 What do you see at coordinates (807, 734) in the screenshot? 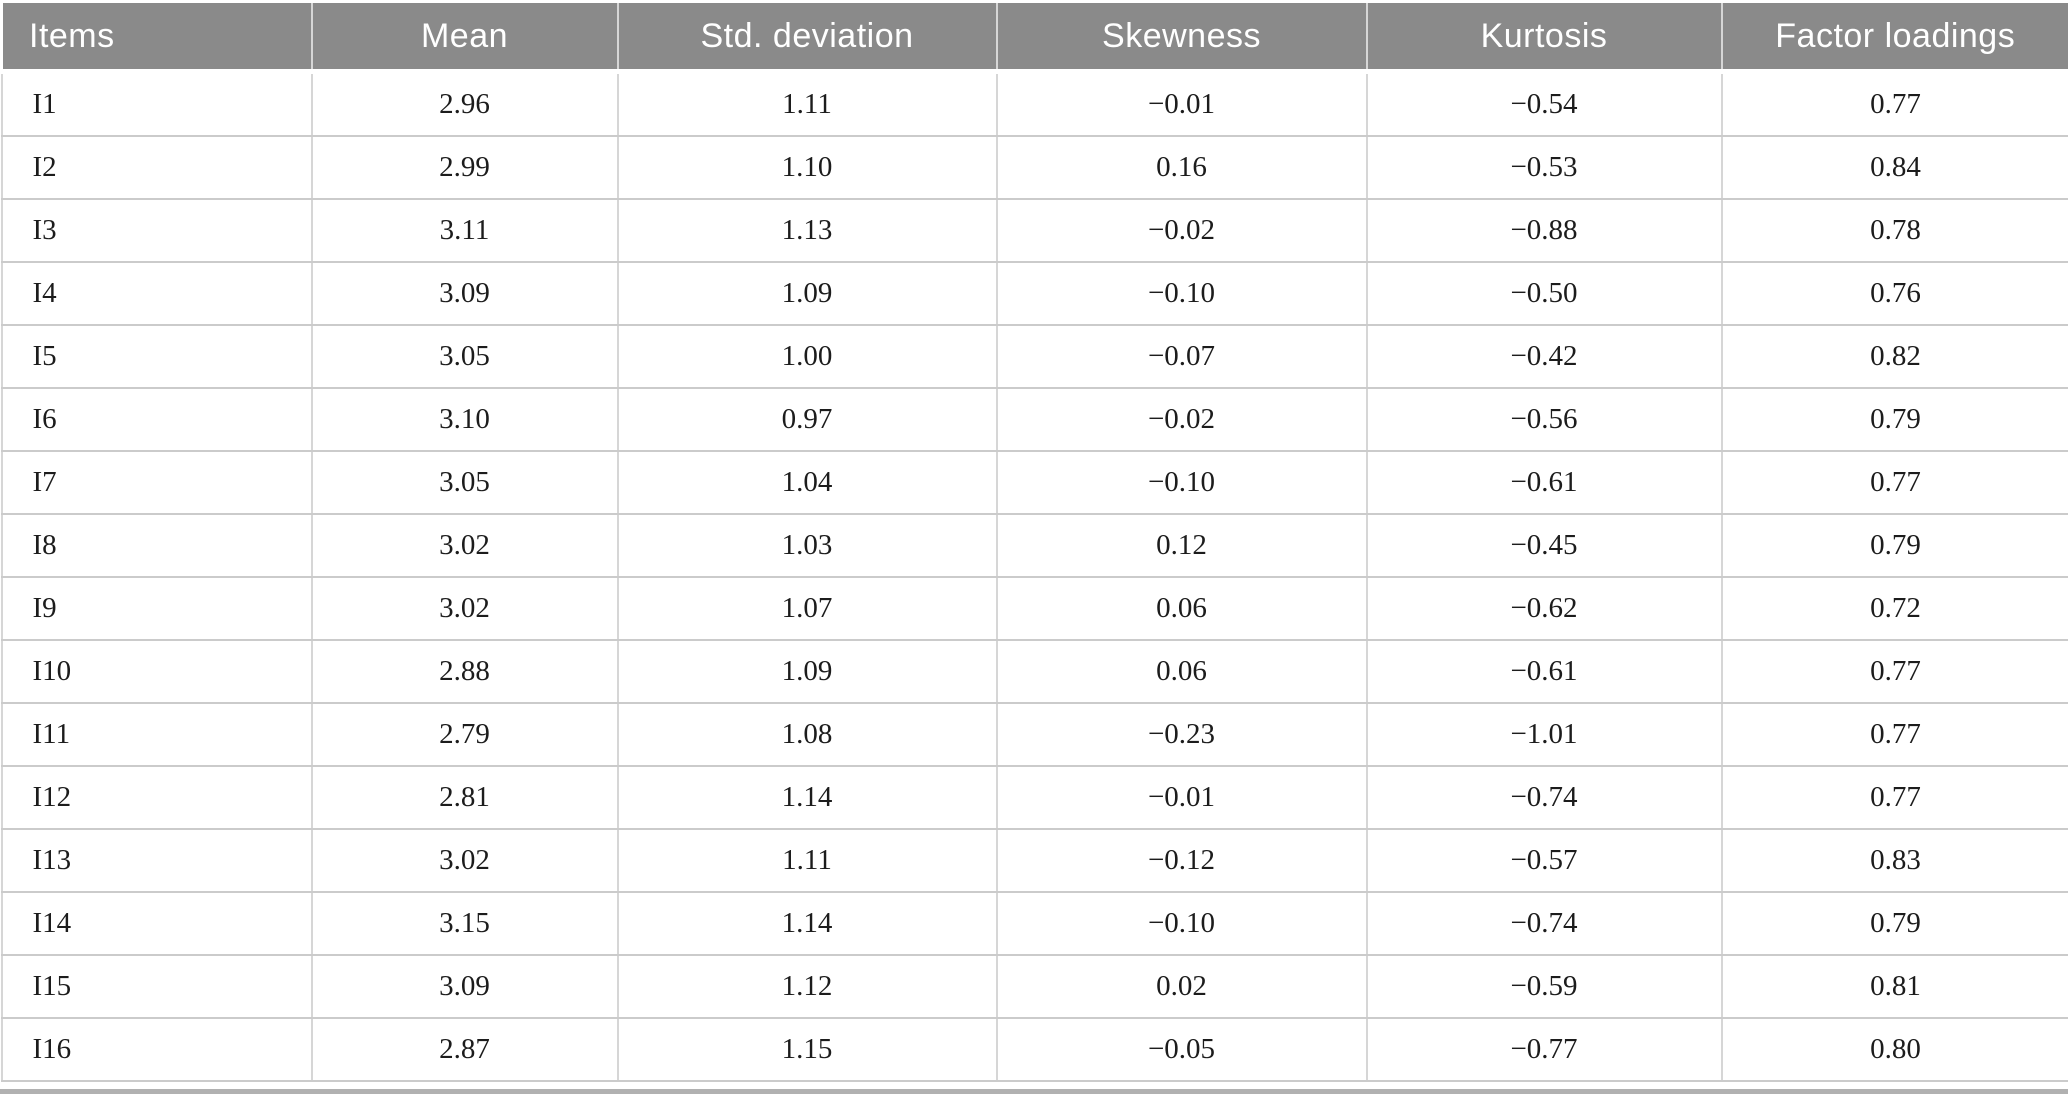
I see `value-cell: 1.08` at bounding box center [807, 734].